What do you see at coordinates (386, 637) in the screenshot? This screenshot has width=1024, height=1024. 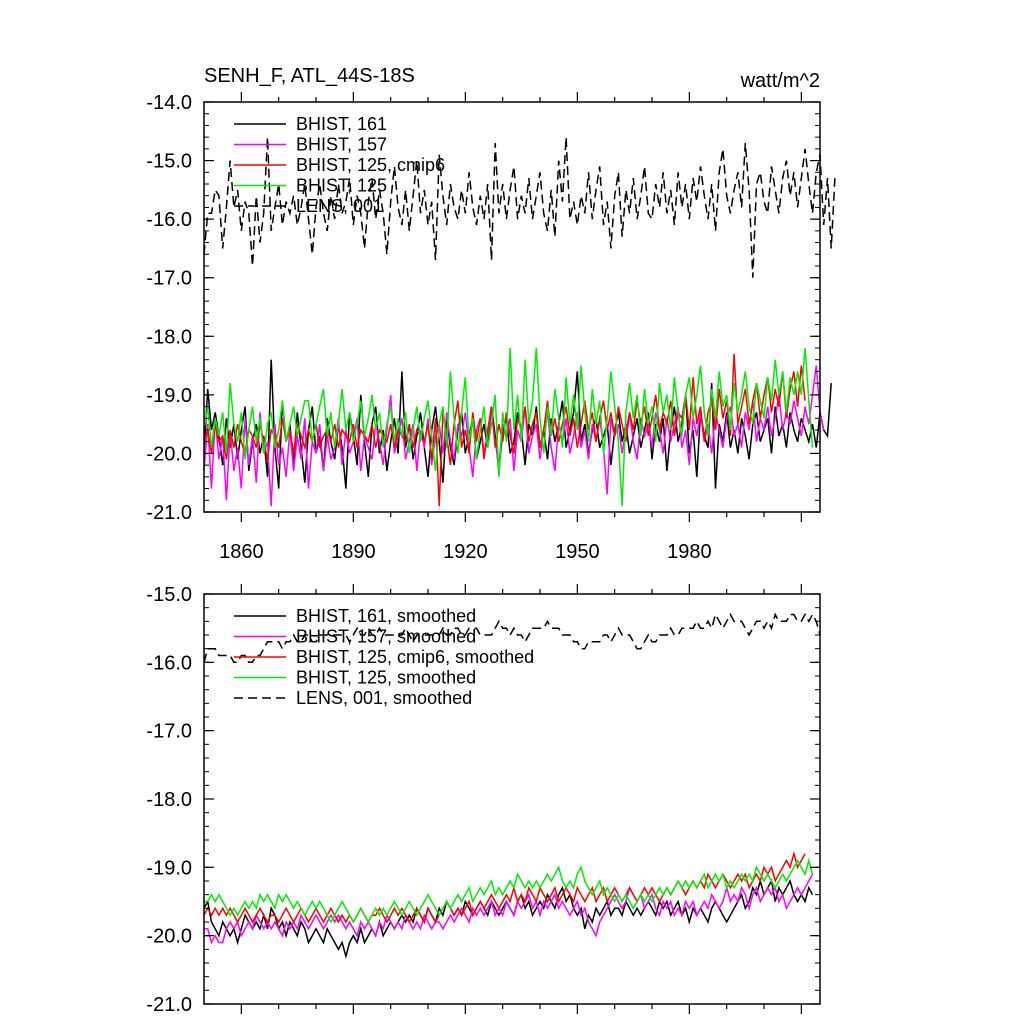 I see `bottom-legend-label: BHIST, 157, smoothed` at bounding box center [386, 637].